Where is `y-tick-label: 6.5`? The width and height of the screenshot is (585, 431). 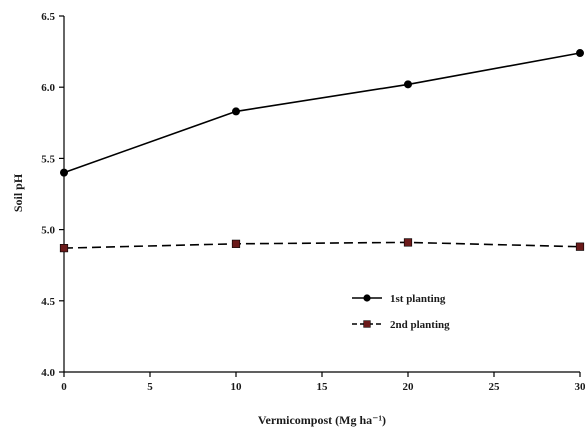
y-tick-label: 6.5 is located at coordinates (48, 17).